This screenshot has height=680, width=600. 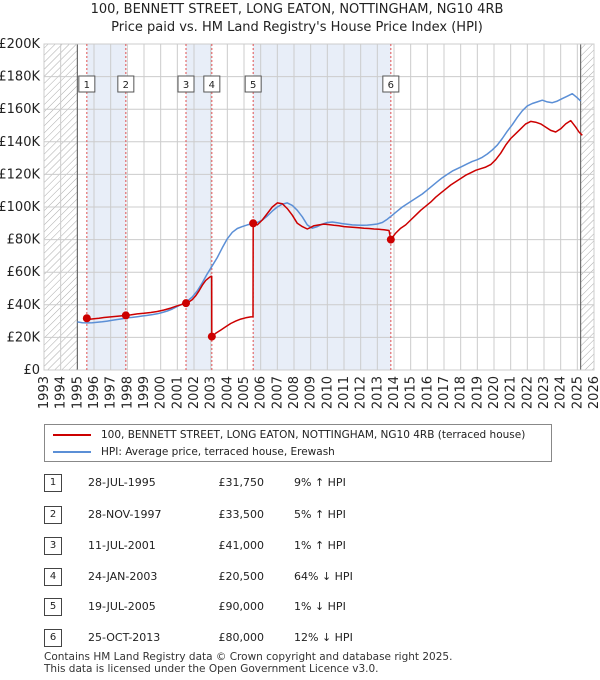 What do you see at coordinates (24, 240) in the screenshot?
I see `y-tick-label: £80K` at bounding box center [24, 240].